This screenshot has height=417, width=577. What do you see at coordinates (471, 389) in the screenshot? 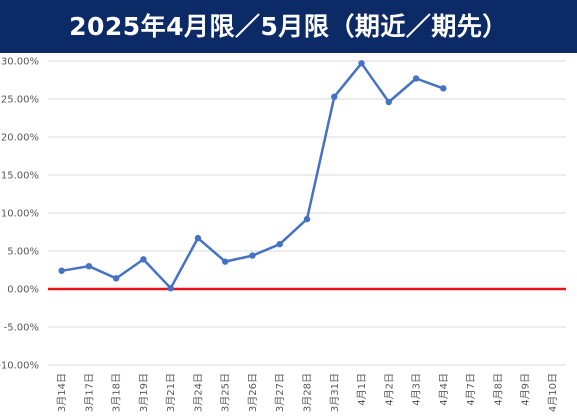
I see `x-tick-label: 4月7日` at bounding box center [471, 389].